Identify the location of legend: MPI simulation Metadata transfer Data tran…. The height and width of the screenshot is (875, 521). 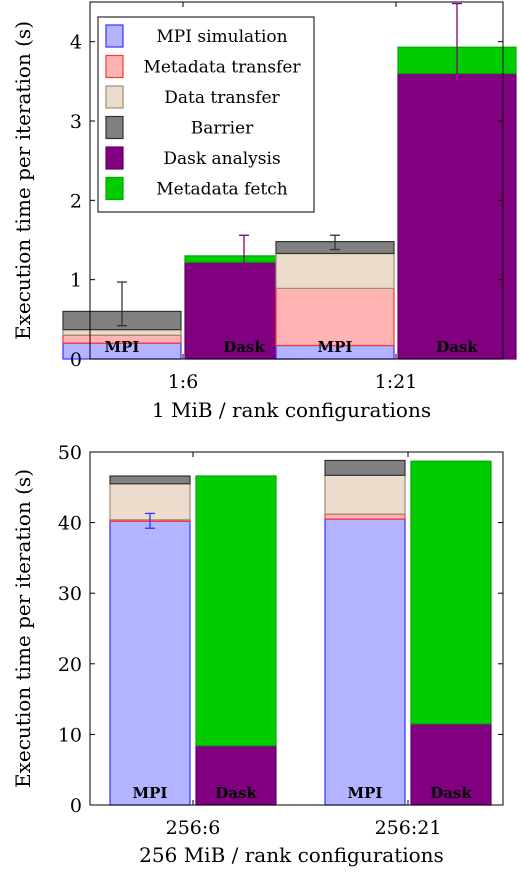
(206, 114).